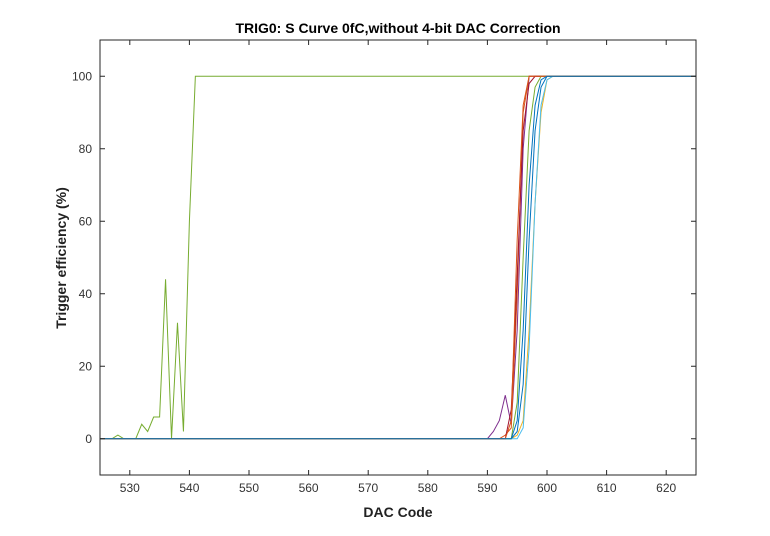 This screenshot has height=536, width=770. Describe the element at coordinates (607, 488) in the screenshot. I see `x-tick-label: 610` at that location.